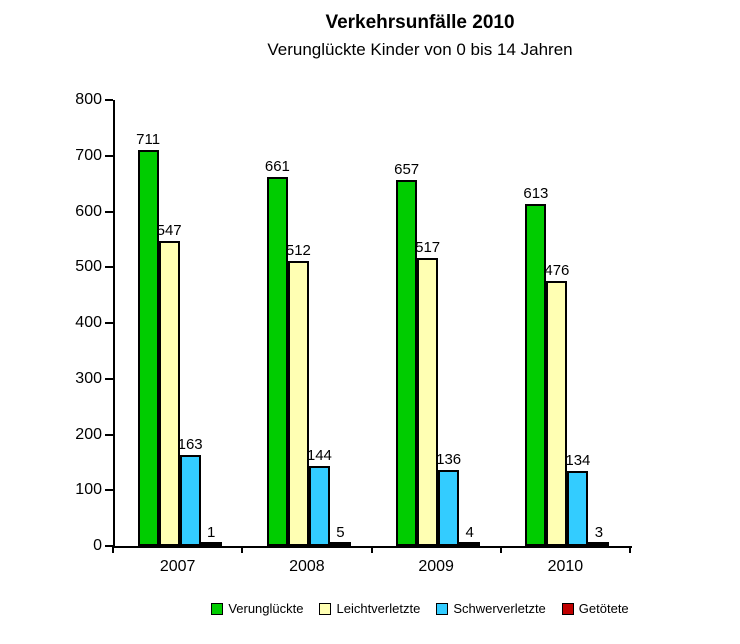 The image size is (740, 644). Describe the element at coordinates (557, 413) in the screenshot. I see `bar-leichtverletzte-2010` at that location.